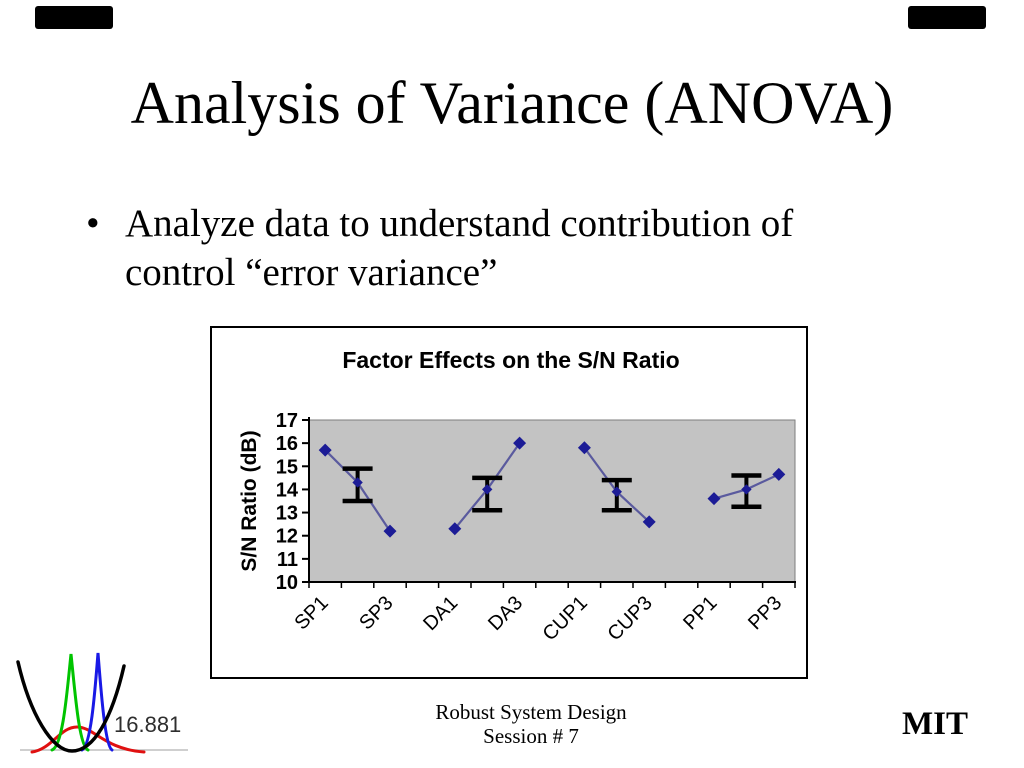 The height and width of the screenshot is (768, 1024). What do you see at coordinates (287, 444) in the screenshot?
I see `y-tick-label: 16` at bounding box center [287, 444].